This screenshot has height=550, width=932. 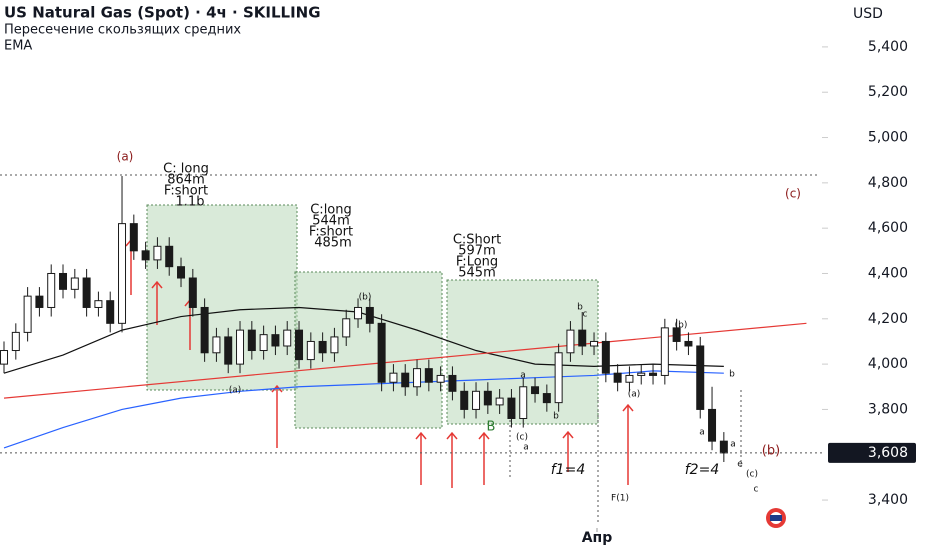 What do you see at coordinates (776, 518) in the screenshot?
I see `logo` at bounding box center [776, 518].